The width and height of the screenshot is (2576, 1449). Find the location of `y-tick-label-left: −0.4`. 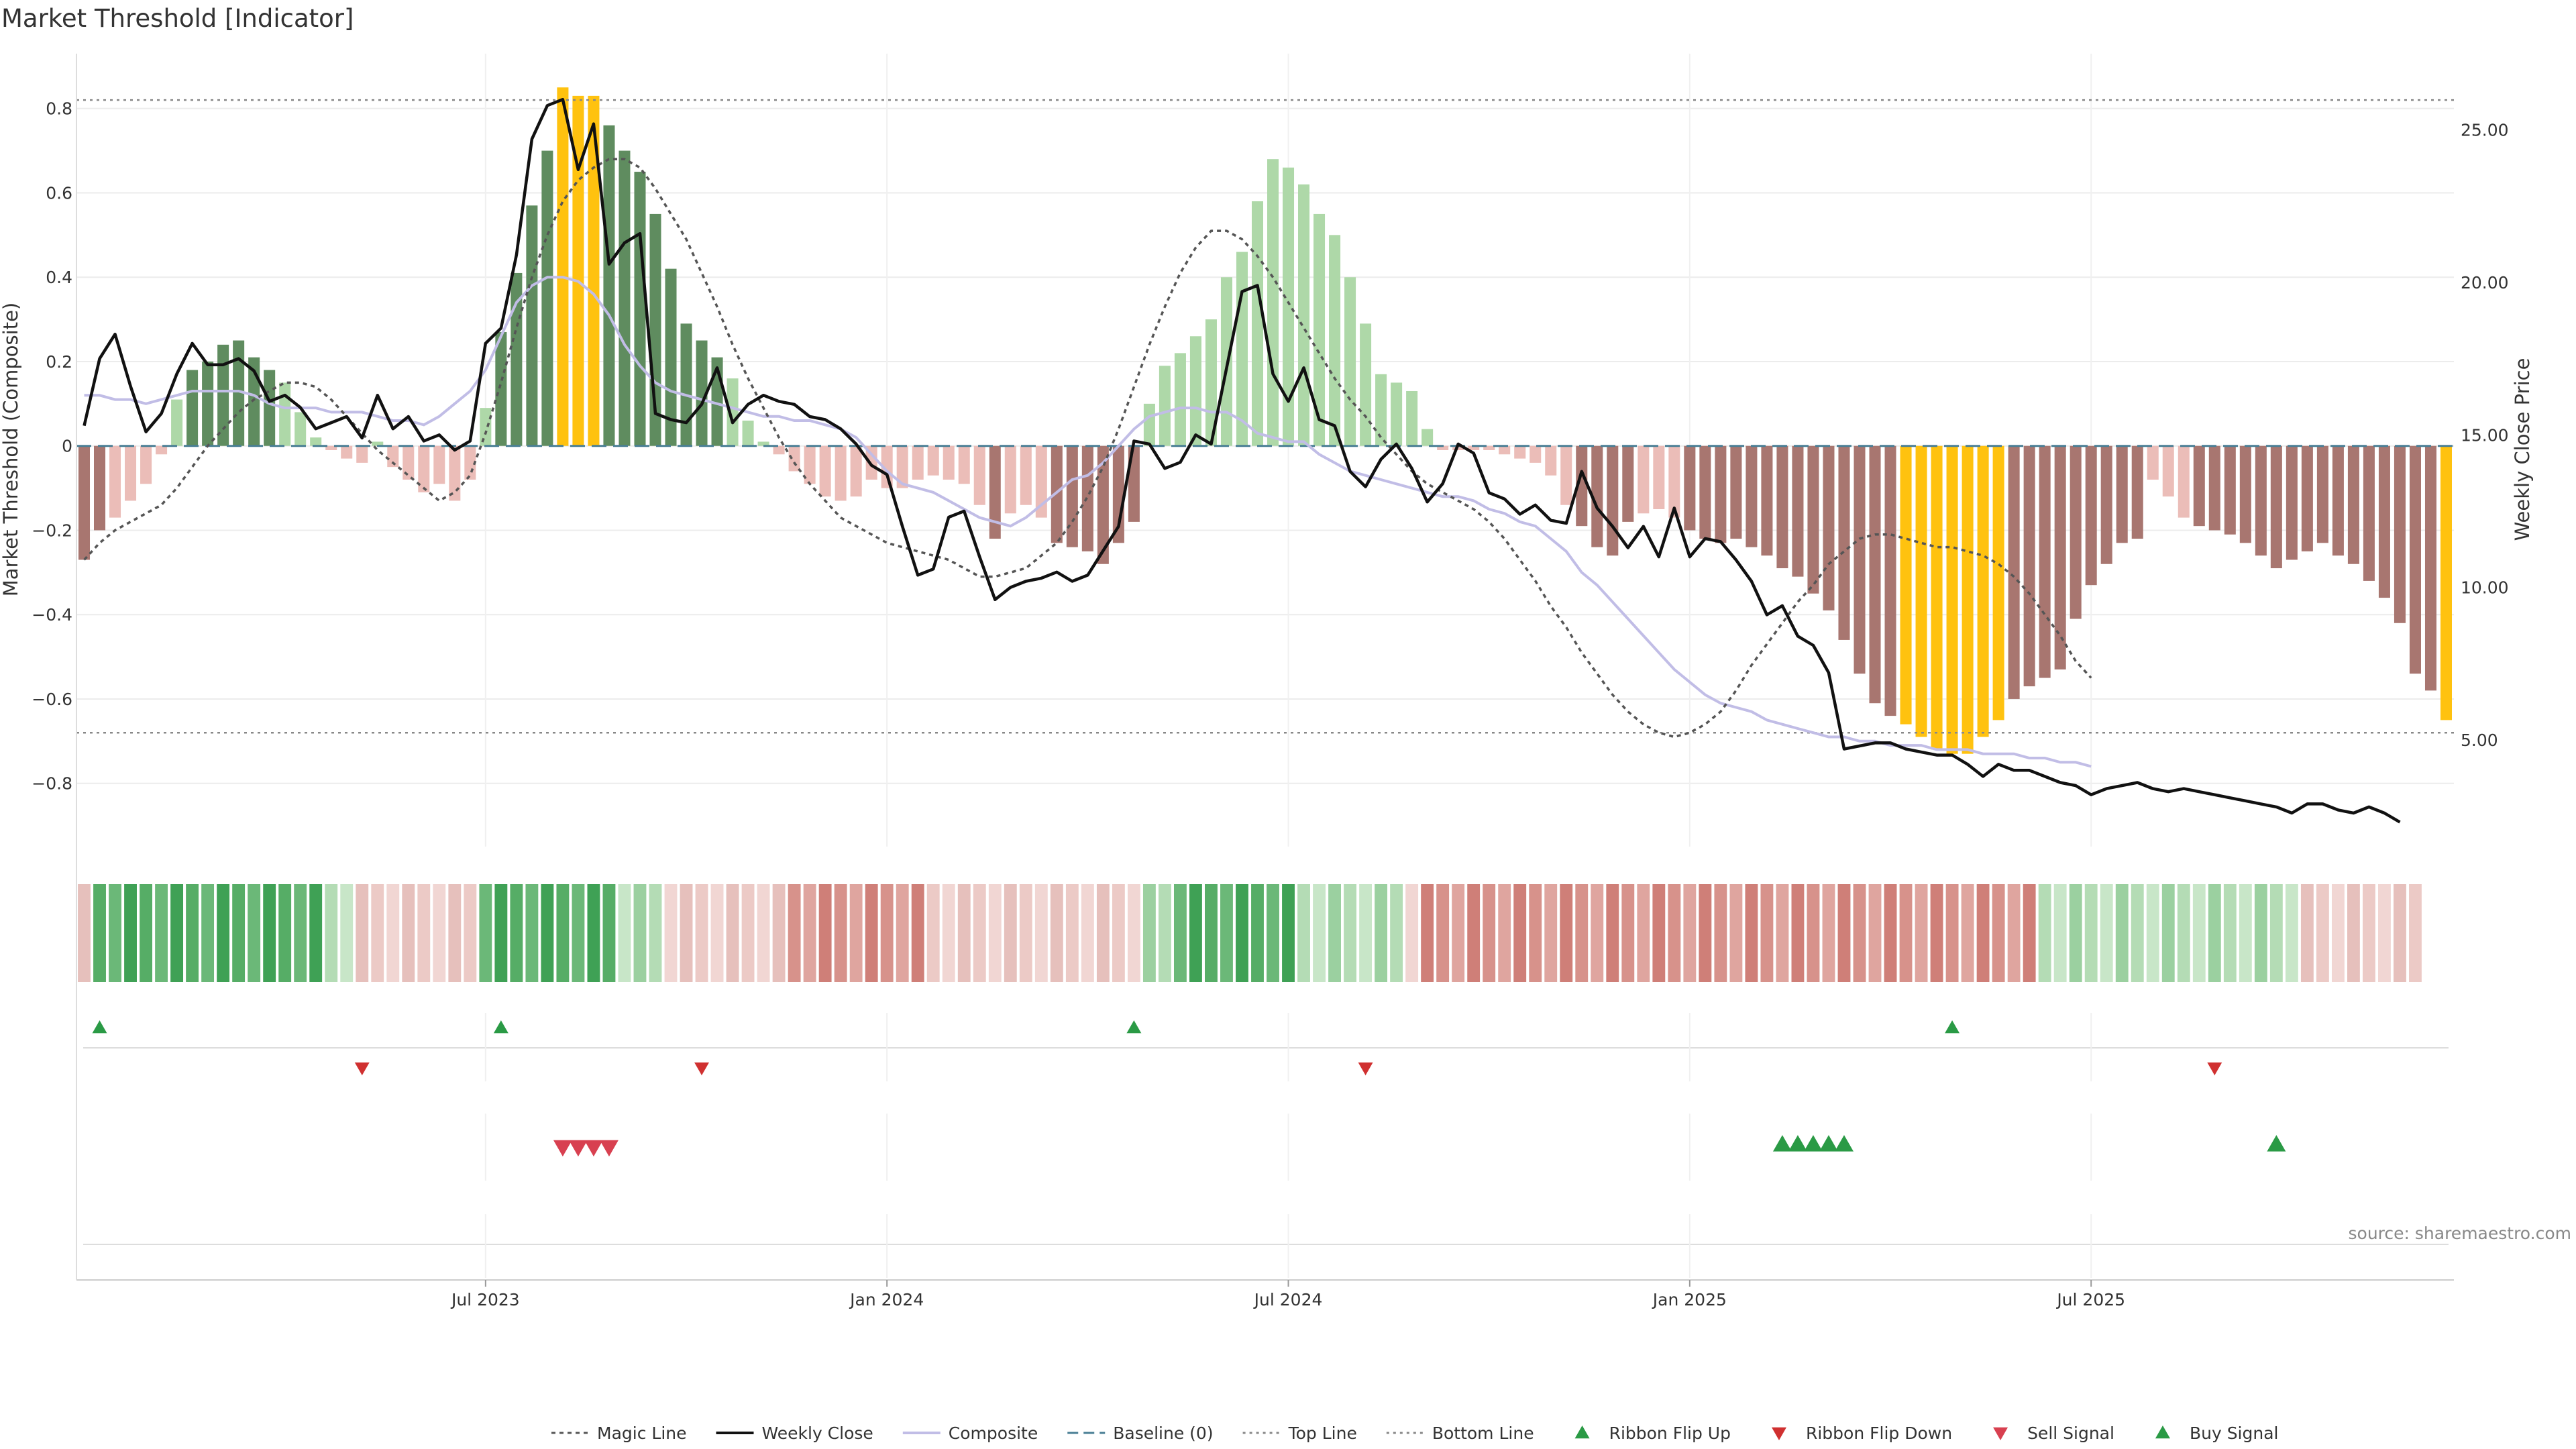

y-tick-label-left: −0.4 is located at coordinates (52, 615).